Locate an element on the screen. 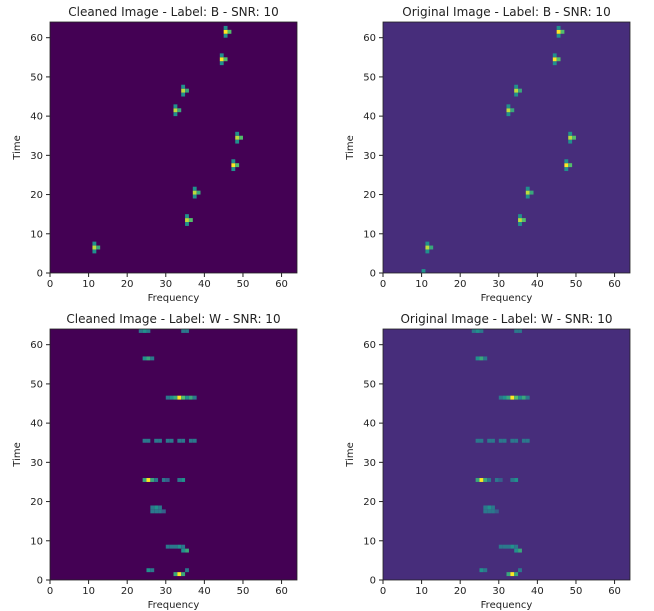 This screenshot has height=611, width=654. y-tick-label: 0 is located at coordinates (373, 581).